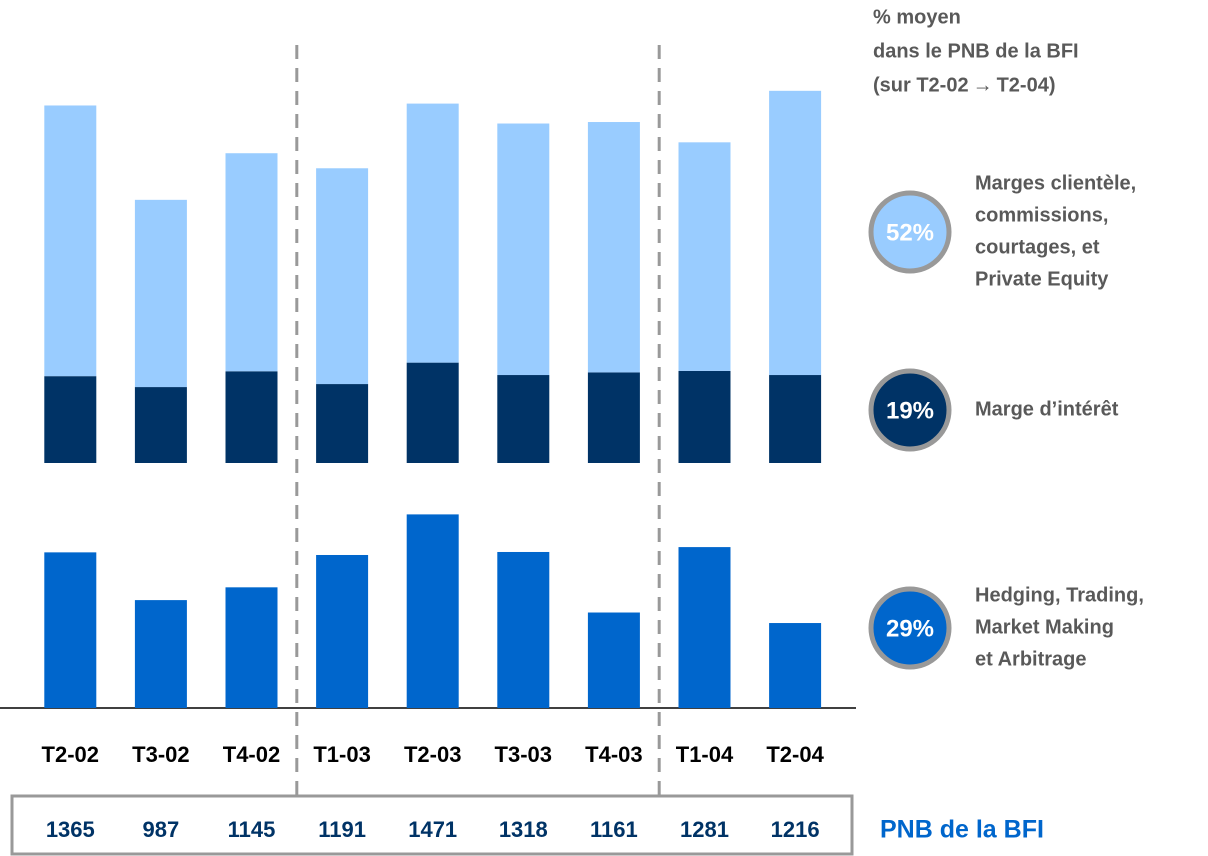 The image size is (1208, 856). I want to click on totals-box, so click(432, 825).